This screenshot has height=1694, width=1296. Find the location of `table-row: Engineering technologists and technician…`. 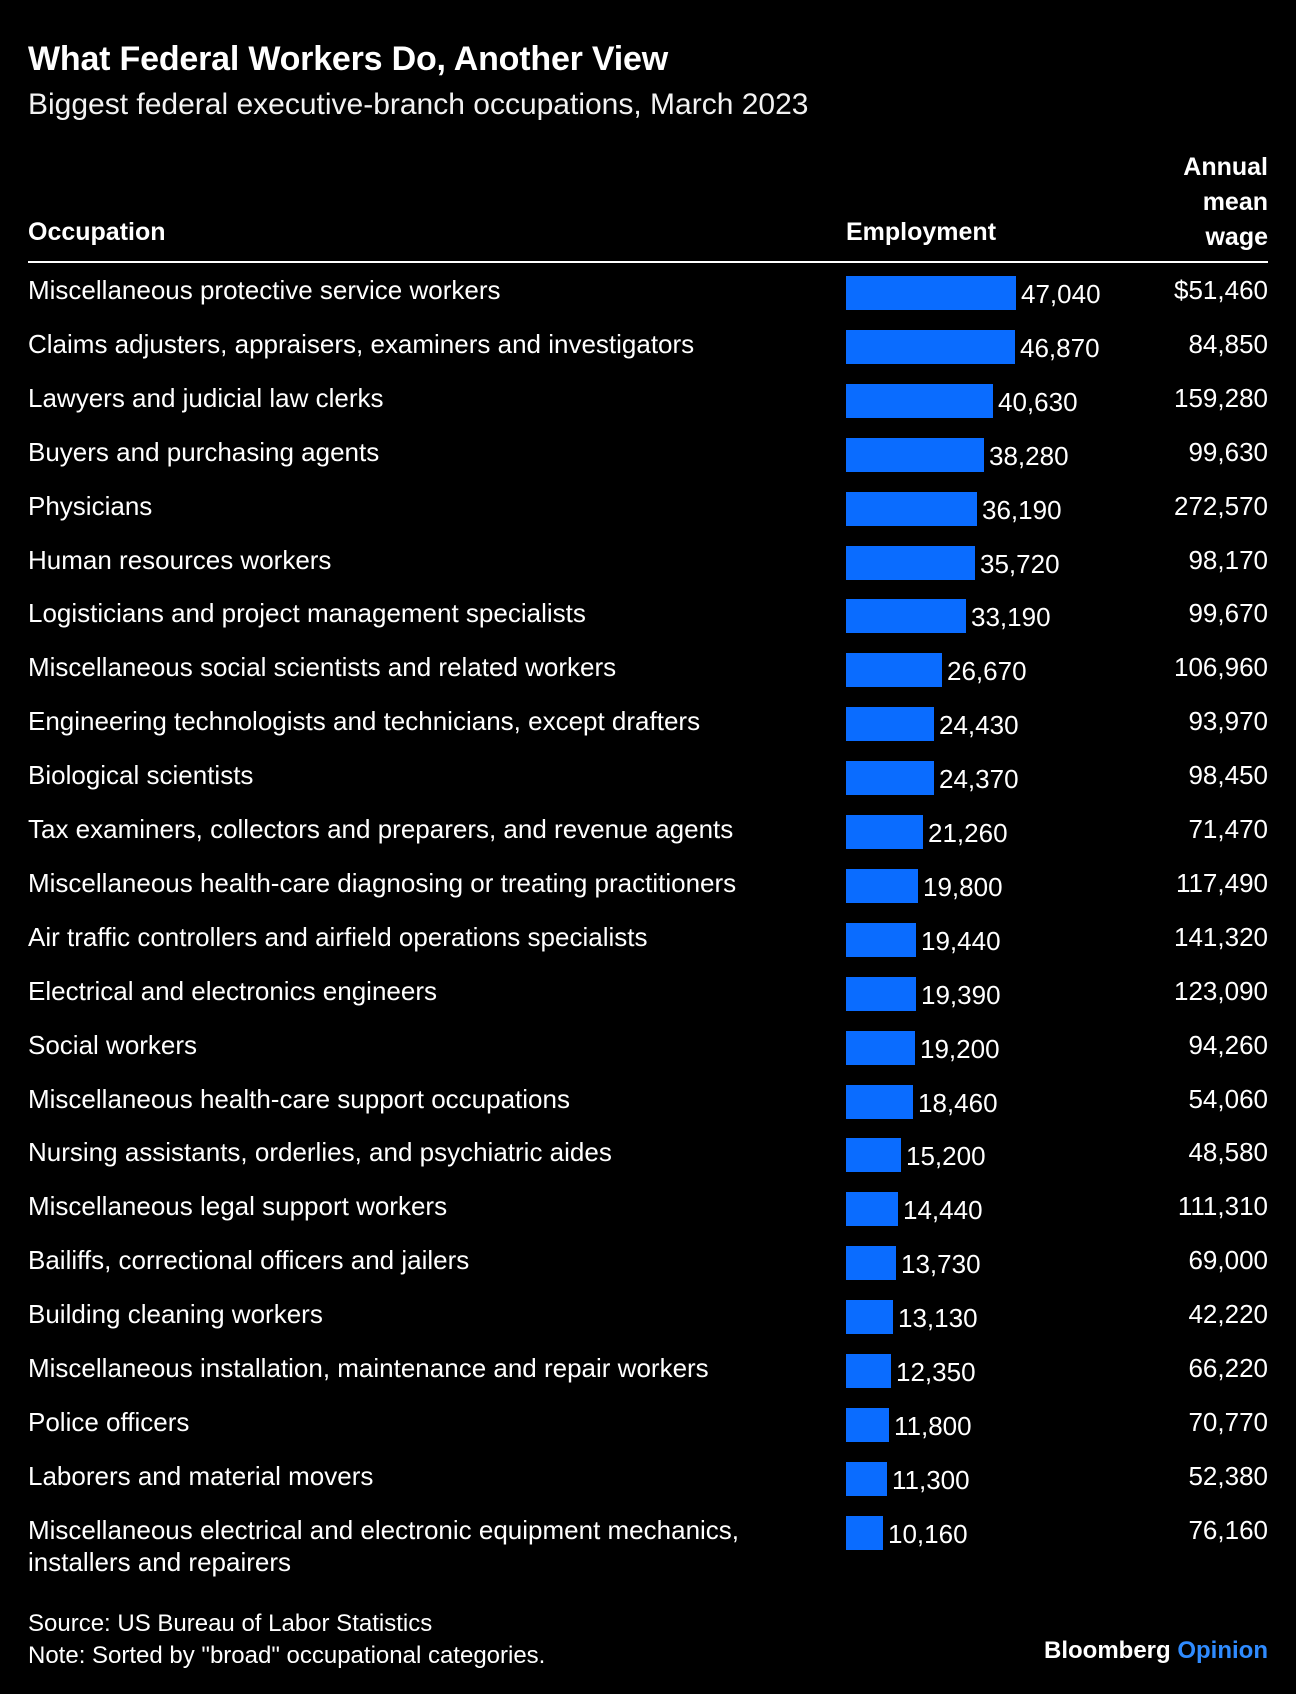

table-row: Engineering technologists and technician… is located at coordinates (648, 732).